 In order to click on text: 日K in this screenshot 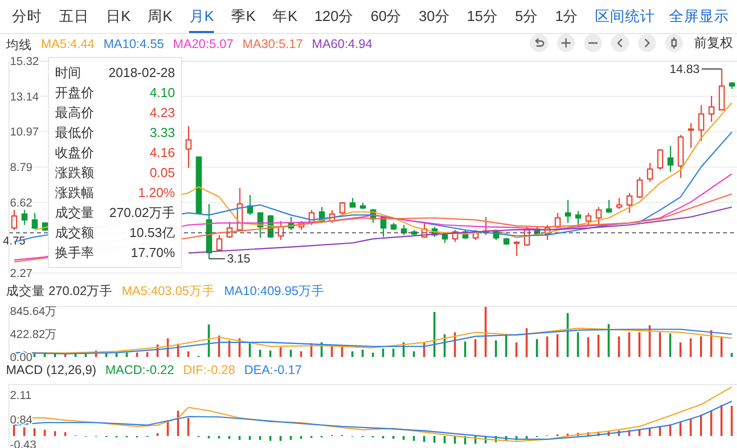, I will do `click(118, 17)`.